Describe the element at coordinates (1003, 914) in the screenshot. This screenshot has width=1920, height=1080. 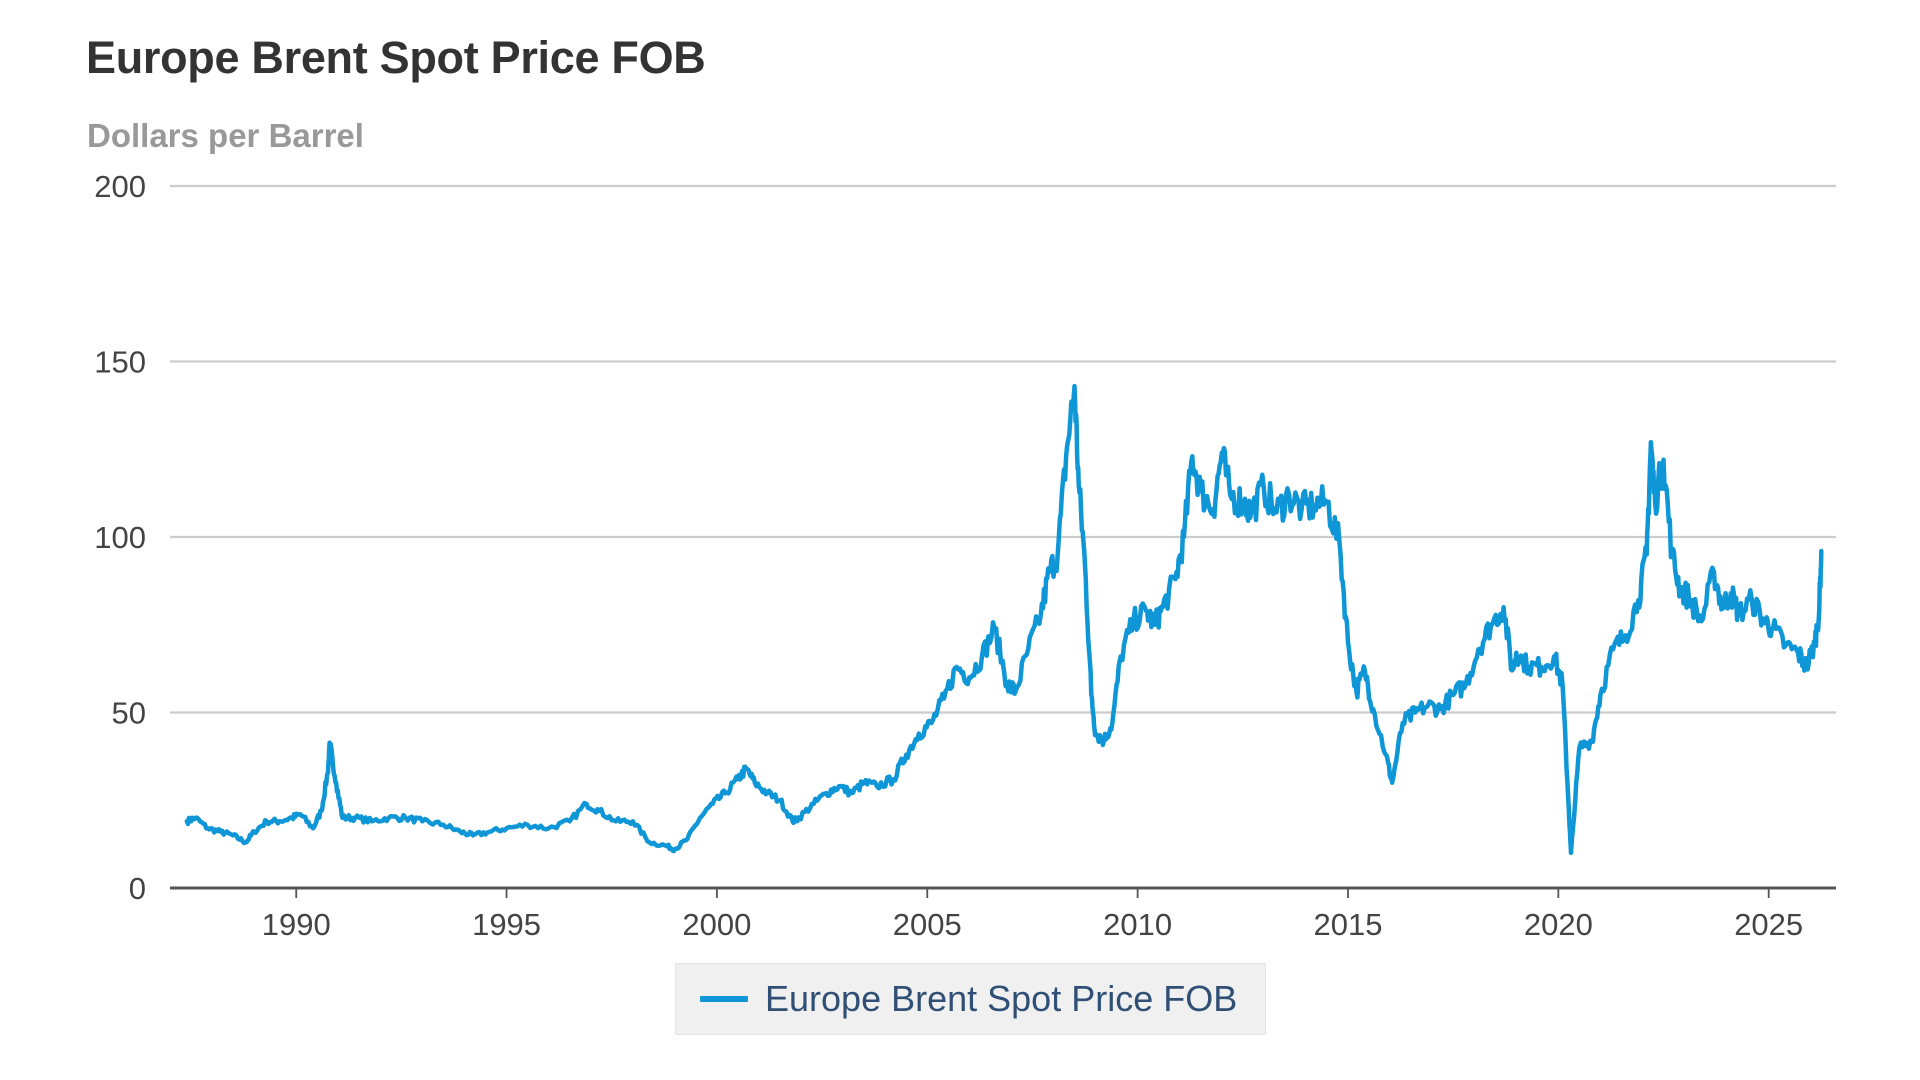
I see `x-axis: 1990 1995 2000 2005 2010 2015 2020 2025` at that location.